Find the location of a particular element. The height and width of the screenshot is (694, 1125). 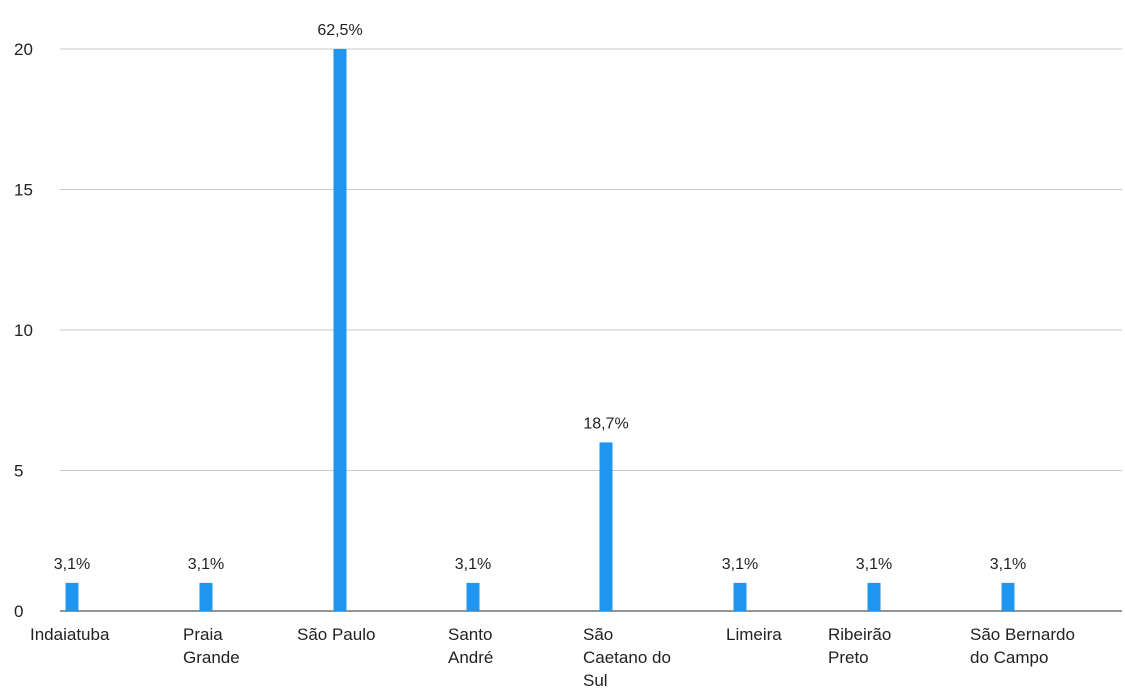

data-label: 62,5% is located at coordinates (339, 30).